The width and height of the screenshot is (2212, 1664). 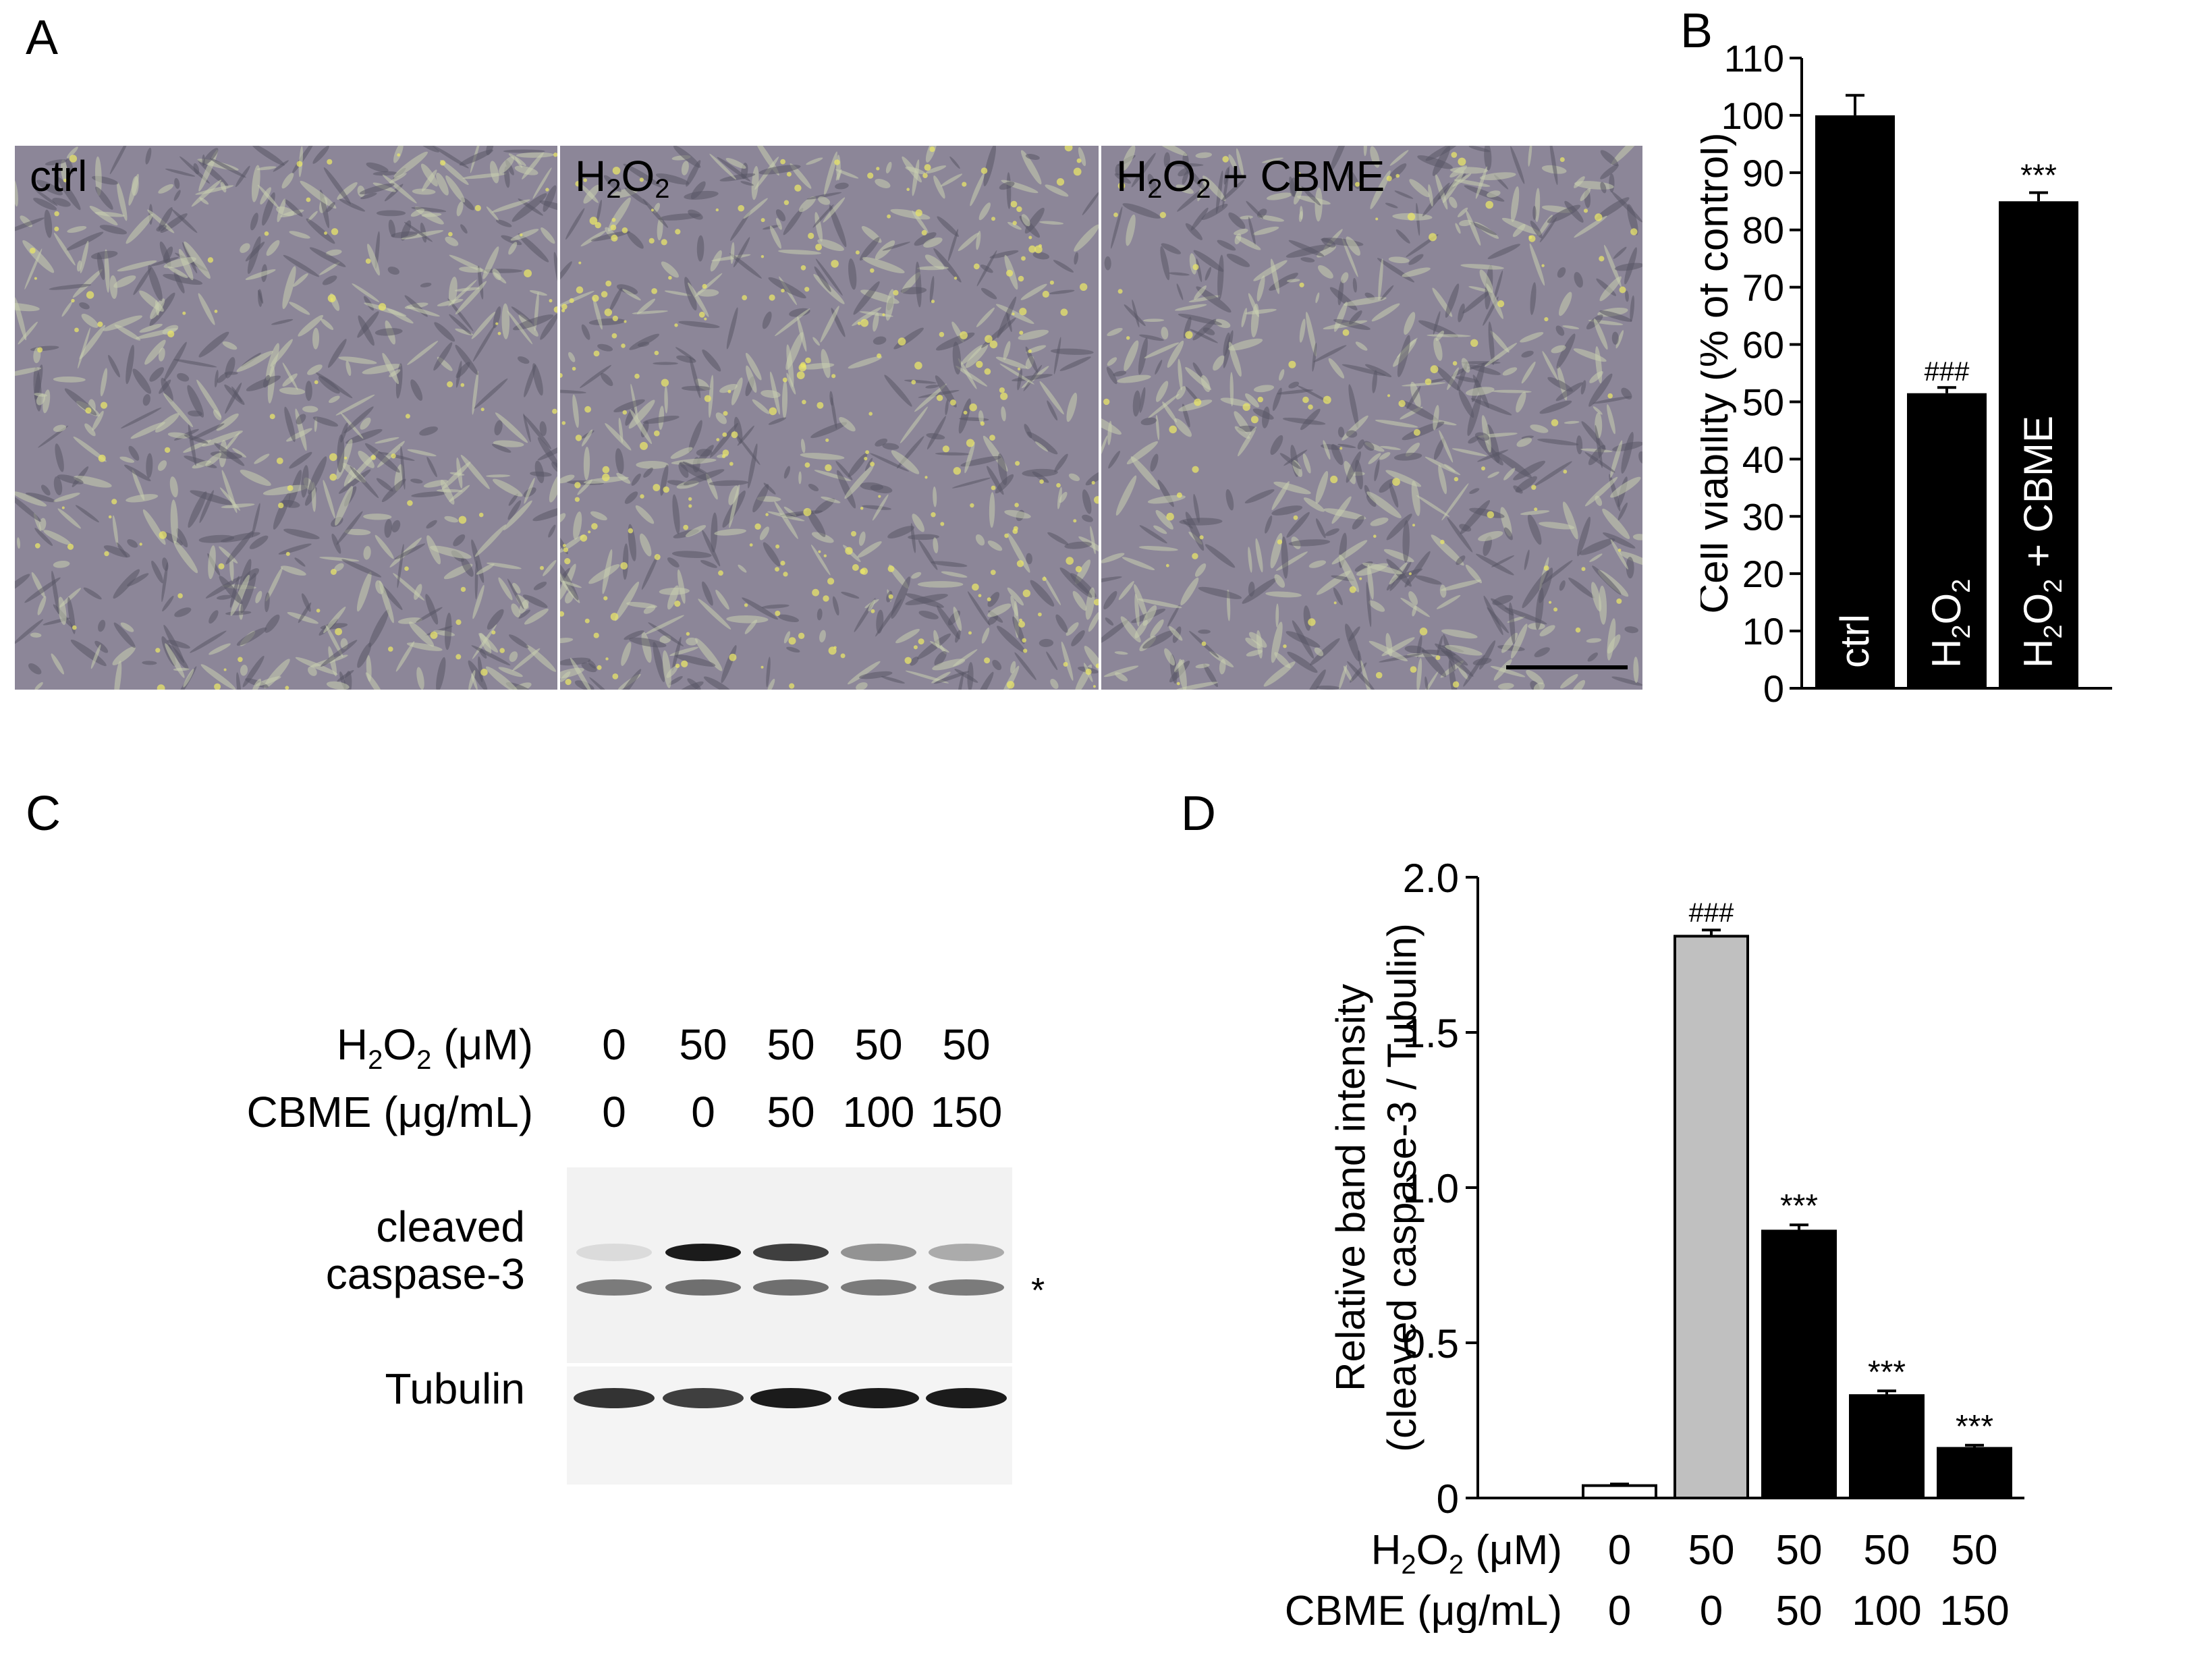 What do you see at coordinates (1696, 31) in the screenshot?
I see `panel-letter-b: B` at bounding box center [1696, 31].